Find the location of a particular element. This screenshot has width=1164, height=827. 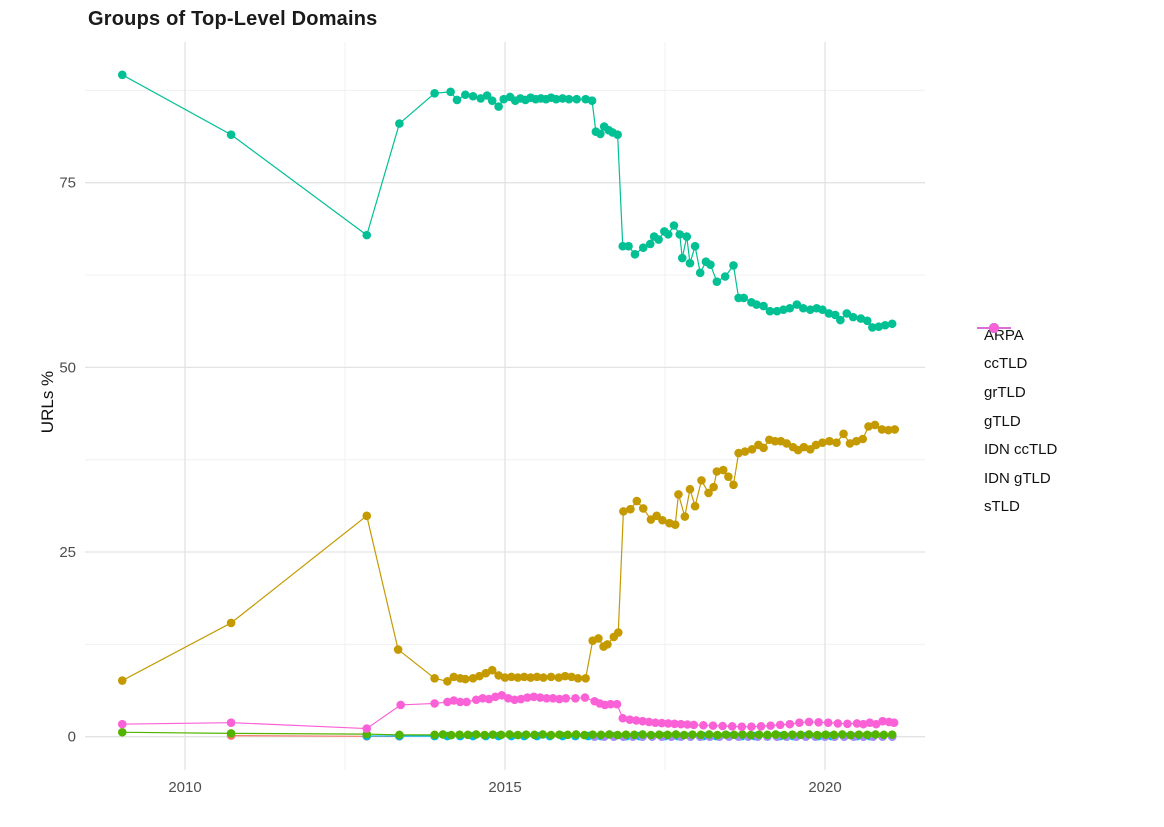

x-tick-label: 2015 is located at coordinates (504, 787).